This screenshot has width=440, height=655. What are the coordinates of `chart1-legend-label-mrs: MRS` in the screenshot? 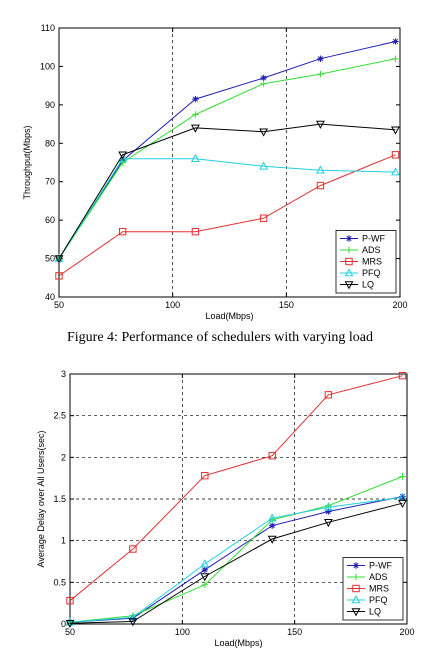 It's located at (379, 589).